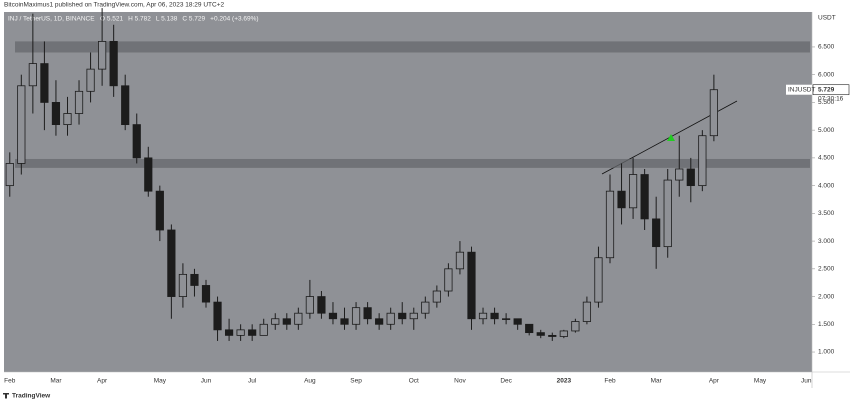 This screenshot has width=850, height=404. What do you see at coordinates (826, 352) in the screenshot?
I see `y-tick-label: 1.000` at bounding box center [826, 352].